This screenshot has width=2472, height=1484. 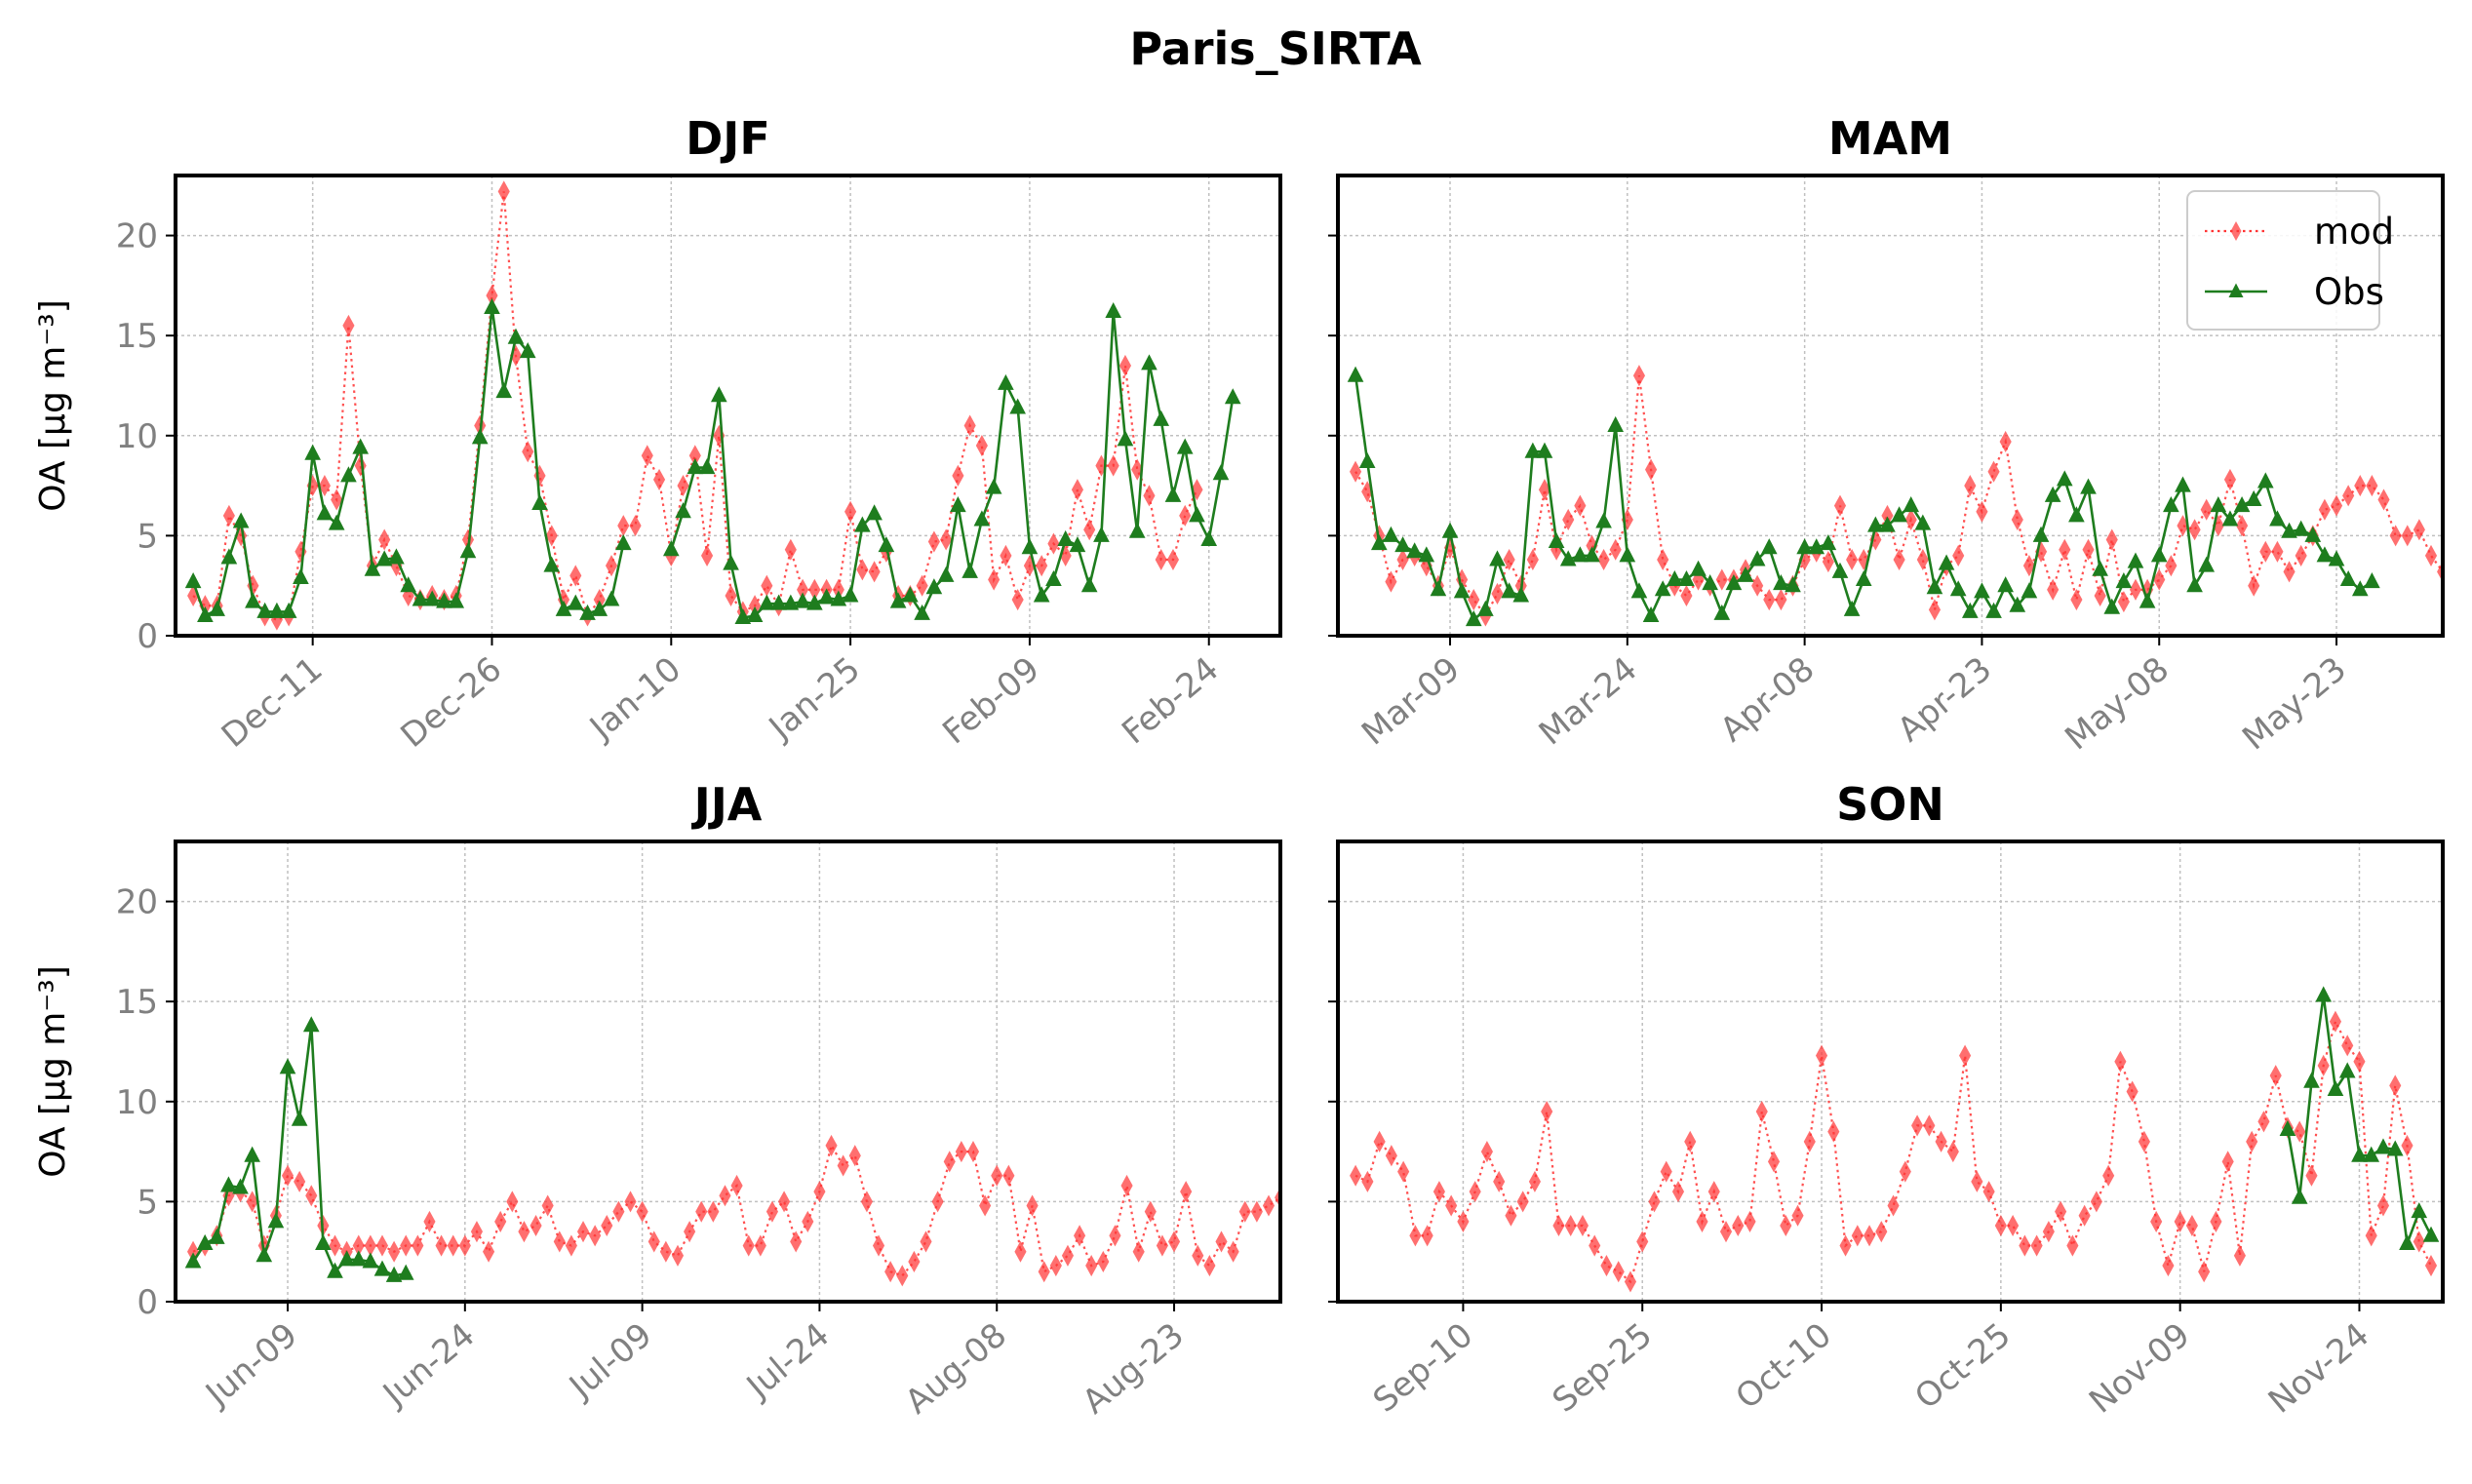 What do you see at coordinates (728, 138) in the screenshot?
I see `panel-title: DJF` at bounding box center [728, 138].